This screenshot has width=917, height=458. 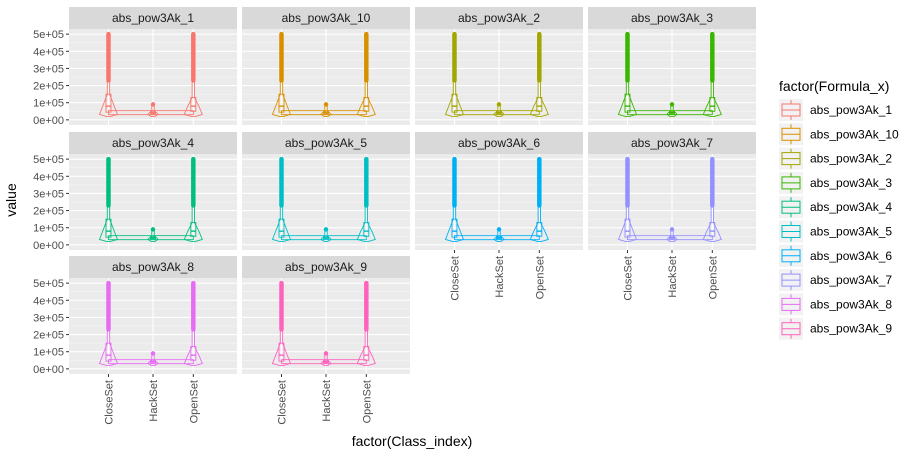 I want to click on facet-strip-label: abs_pow3Ak_6, so click(x=499, y=143).